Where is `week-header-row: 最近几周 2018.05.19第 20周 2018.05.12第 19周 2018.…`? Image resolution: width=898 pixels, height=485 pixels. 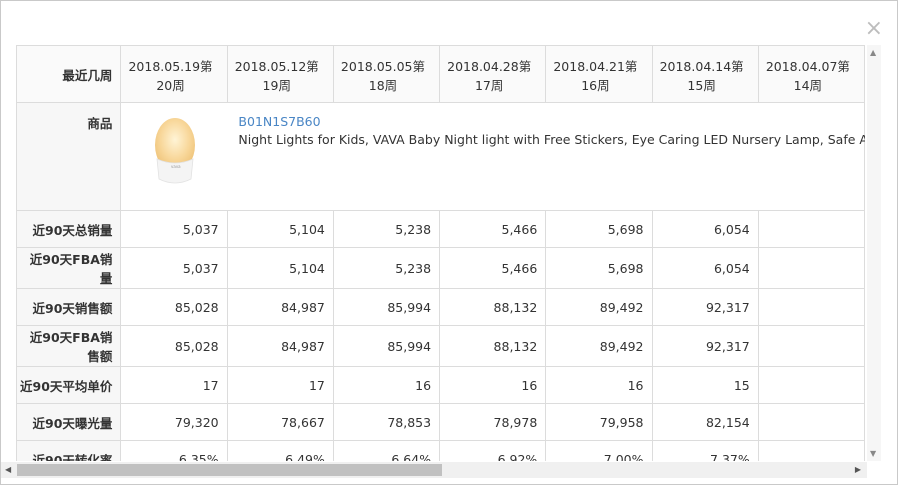 week-header-row: 最近几周 2018.05.19第 20周 2018.05.12第 19周 2018.… is located at coordinates (440, 74).